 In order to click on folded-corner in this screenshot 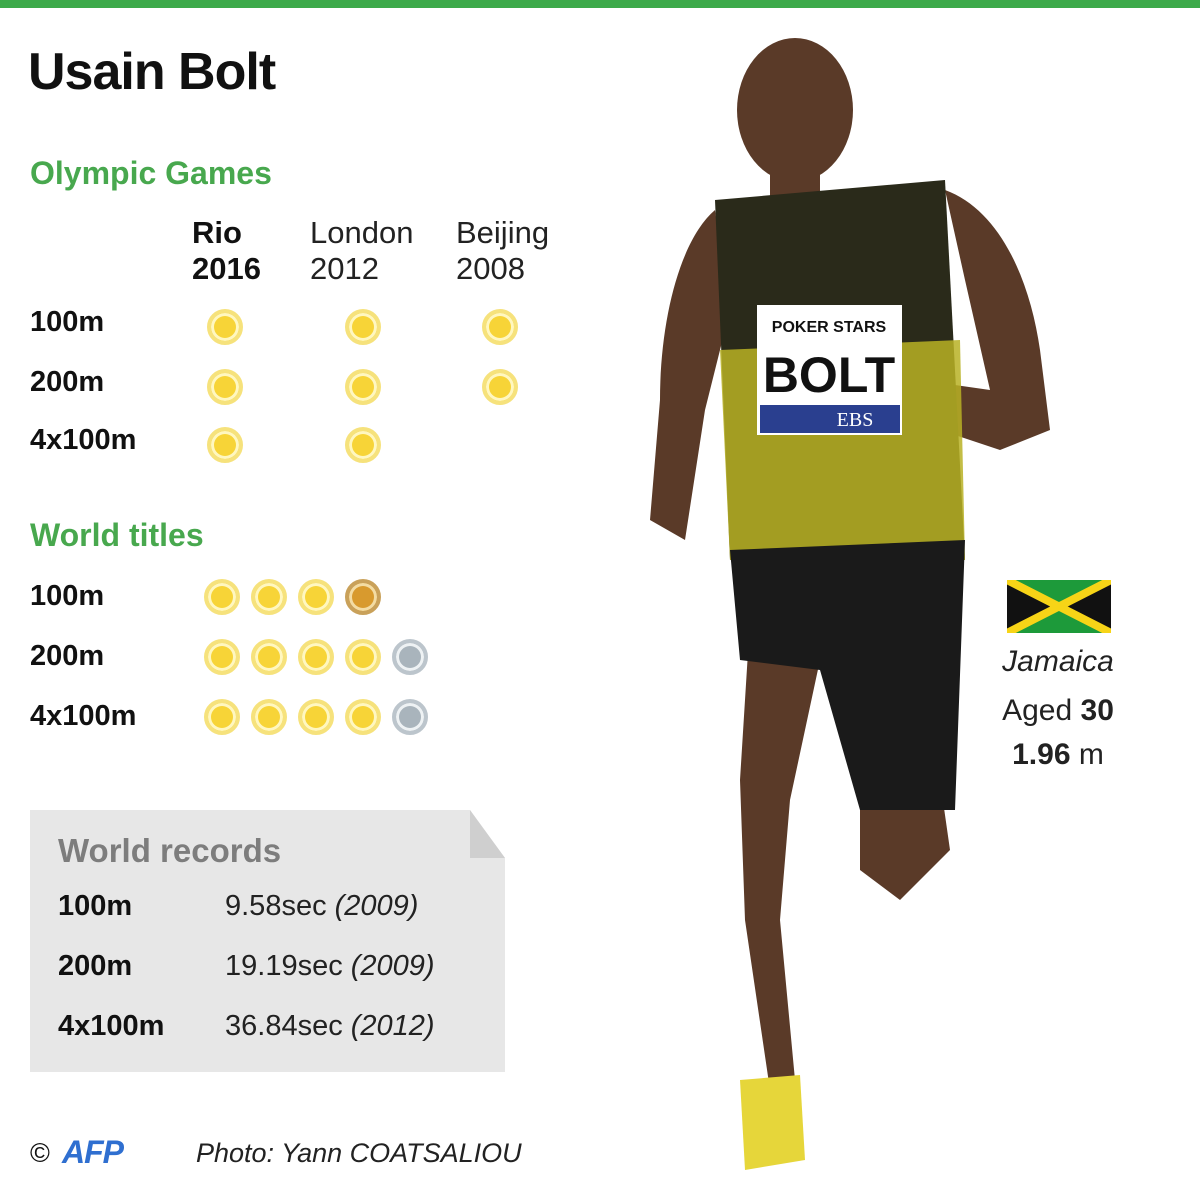, I will do `click(487, 834)`.